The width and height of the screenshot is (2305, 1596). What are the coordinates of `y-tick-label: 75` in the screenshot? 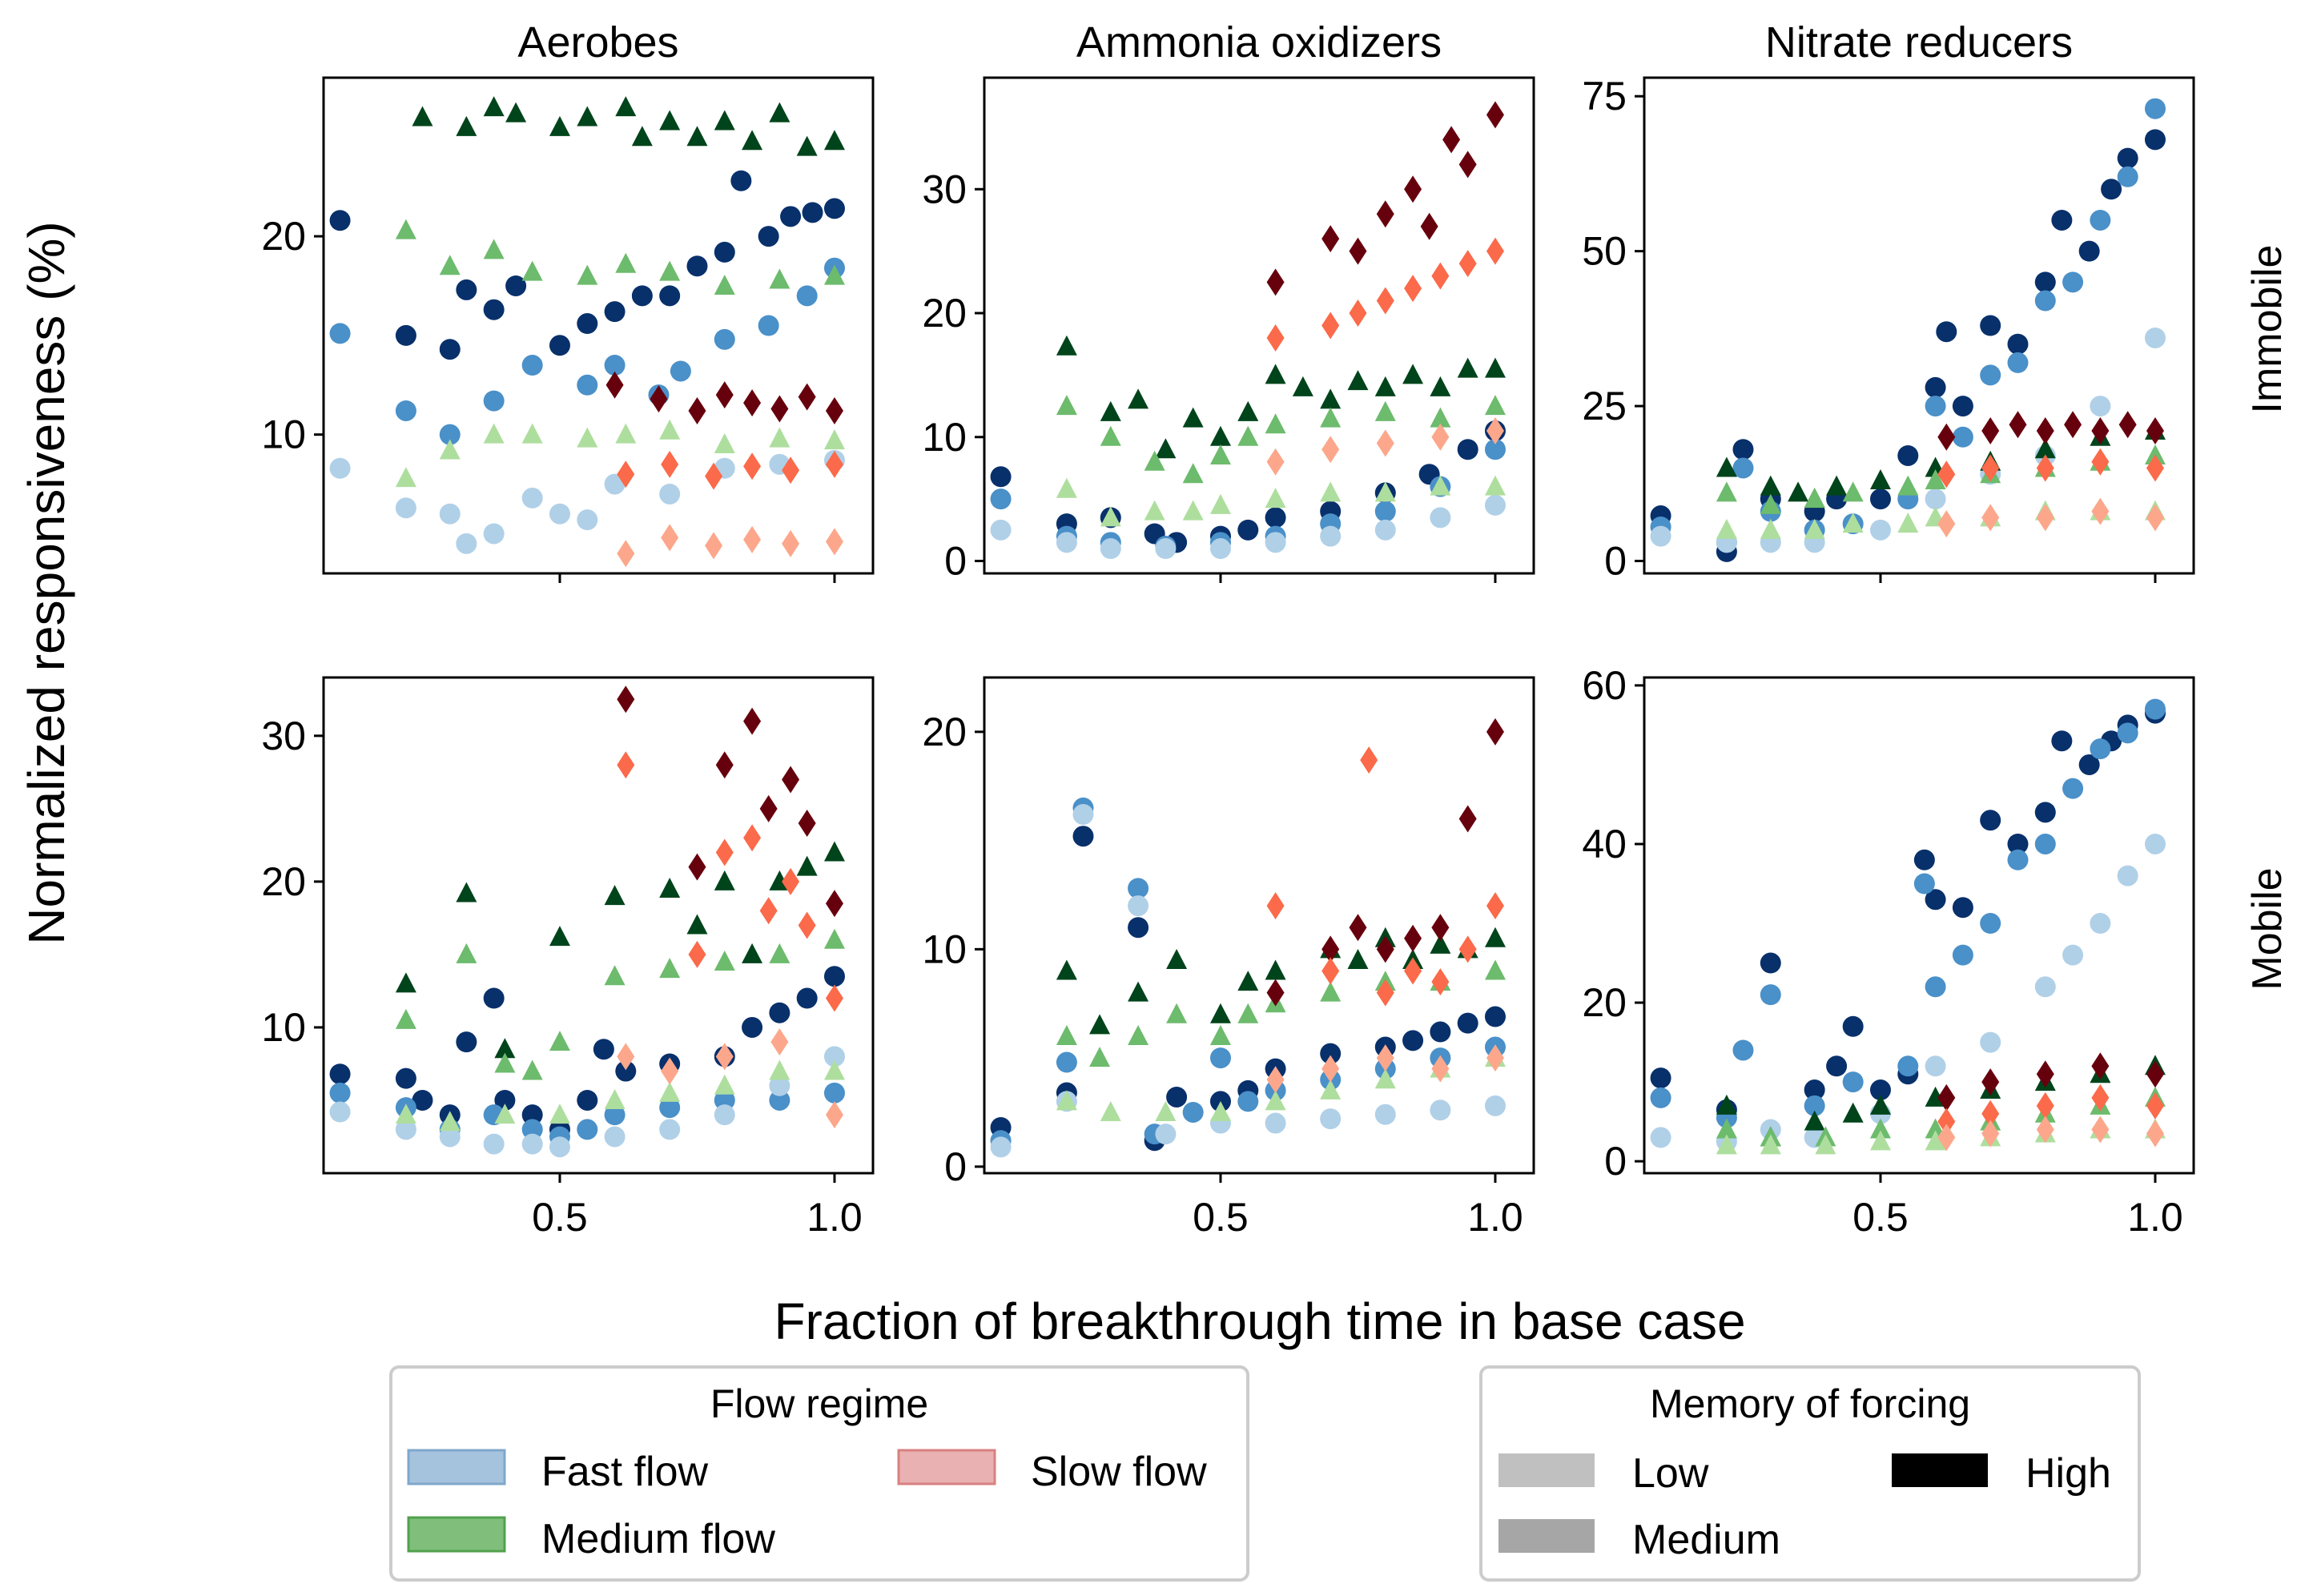 It's located at (1604, 96).